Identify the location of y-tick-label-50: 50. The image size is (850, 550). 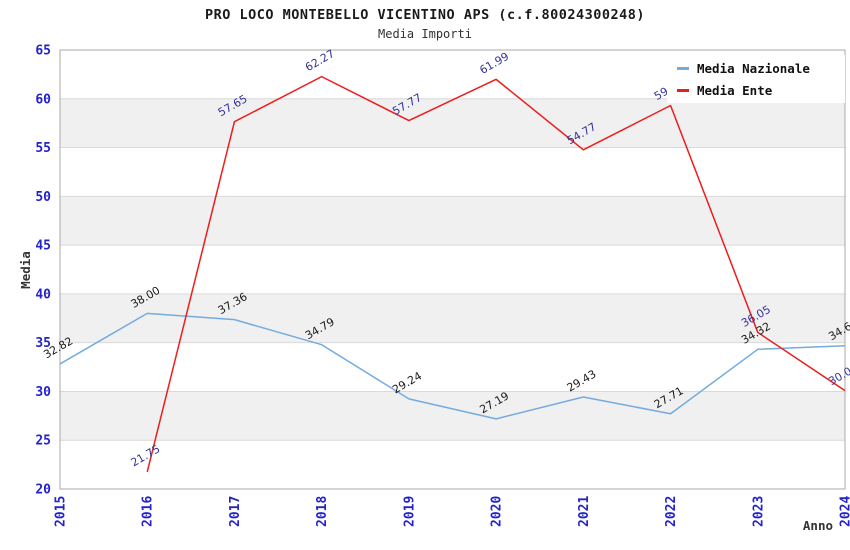
(43, 197).